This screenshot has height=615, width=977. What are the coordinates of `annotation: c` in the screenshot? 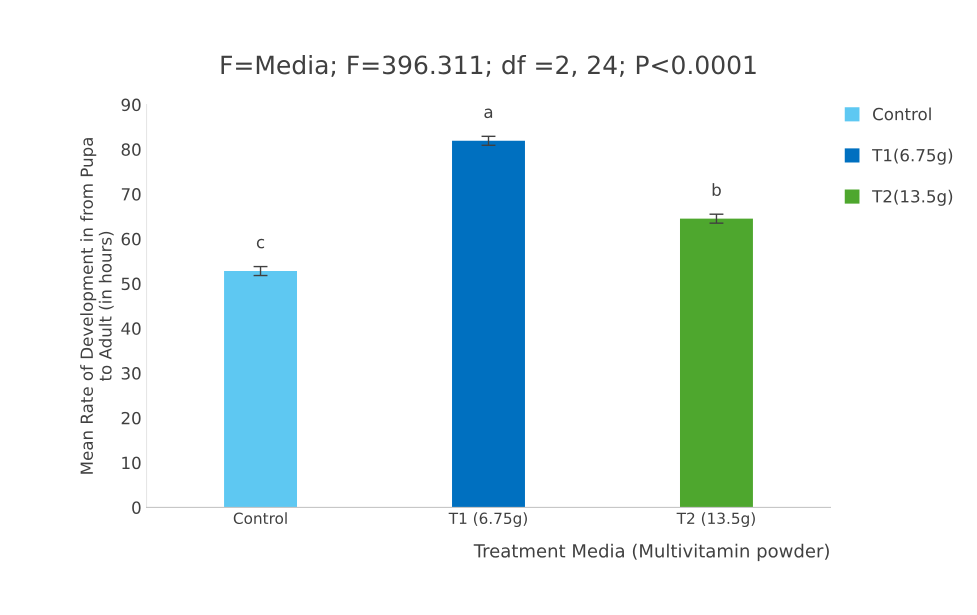 It's located at (260, 243).